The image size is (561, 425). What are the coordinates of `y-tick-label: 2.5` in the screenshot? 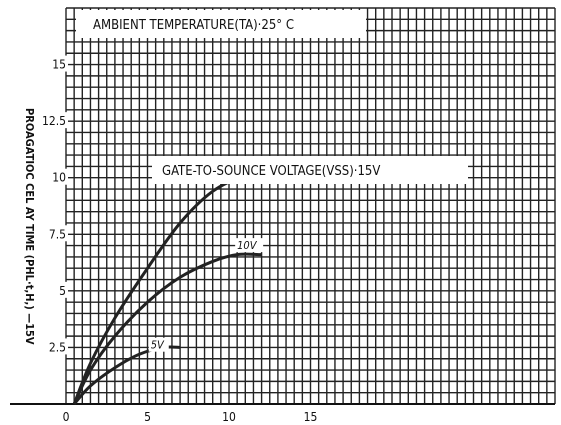 It's located at (57, 347).